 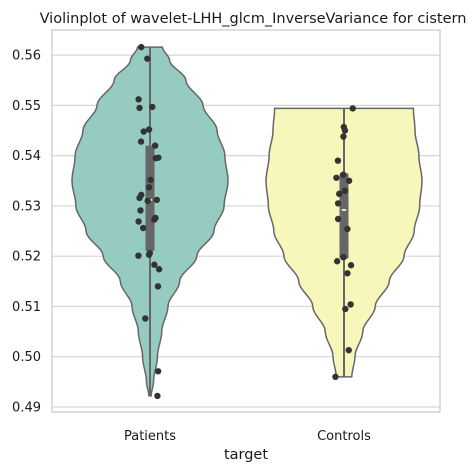 What do you see at coordinates (150, 436) in the screenshot?
I see `x-tick-label: Patients` at bounding box center [150, 436].